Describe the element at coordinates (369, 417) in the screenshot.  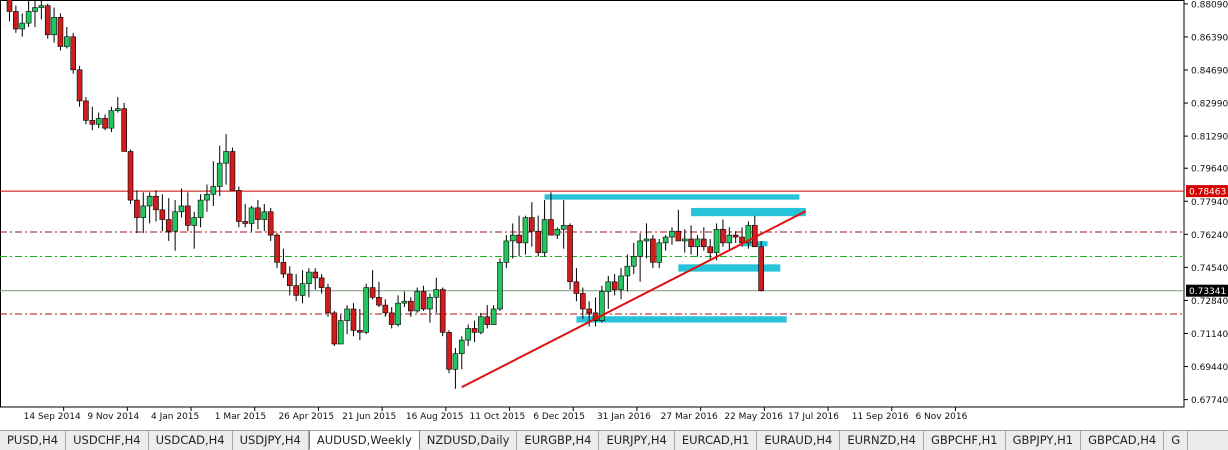
I see `x-tick-label: 21 Jun 2015` at that location.